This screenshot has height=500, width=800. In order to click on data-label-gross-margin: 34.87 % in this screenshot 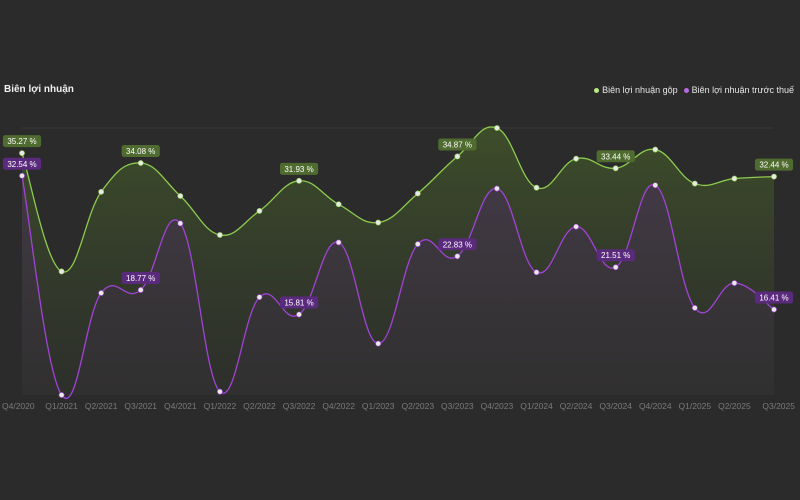, I will do `click(457, 144)`.